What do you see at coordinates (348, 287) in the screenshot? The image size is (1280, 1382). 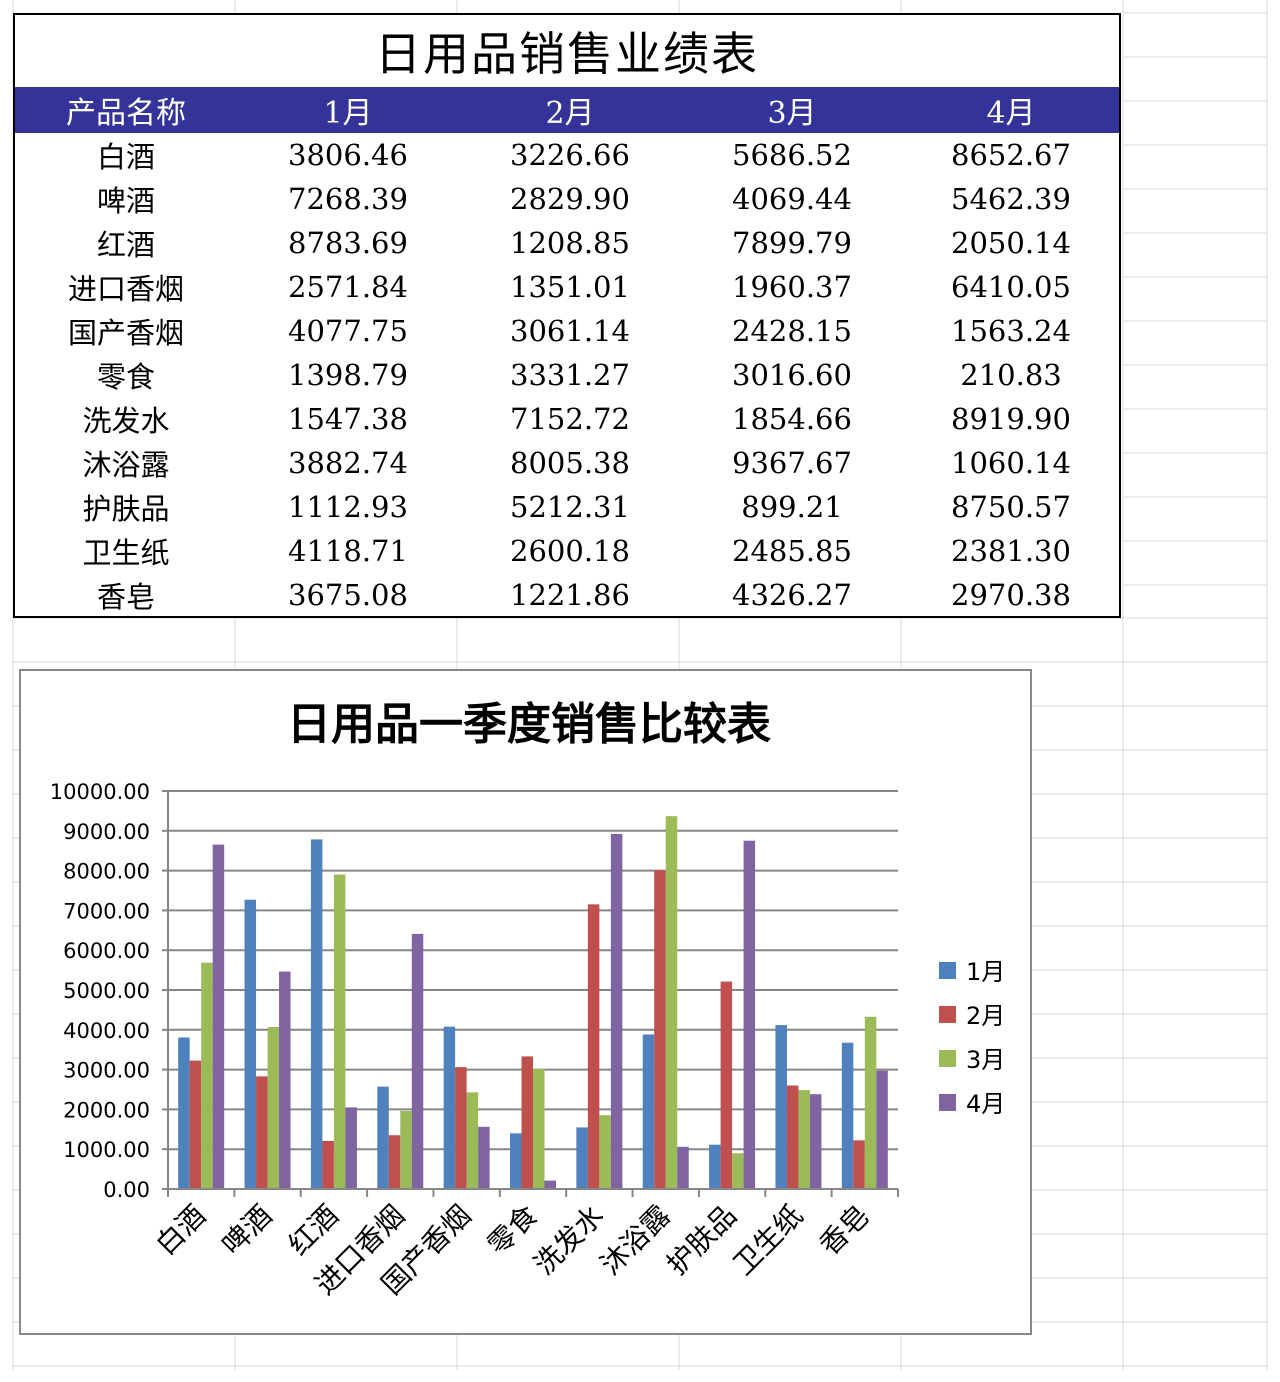 I see `january-cell: 2571.84` at bounding box center [348, 287].